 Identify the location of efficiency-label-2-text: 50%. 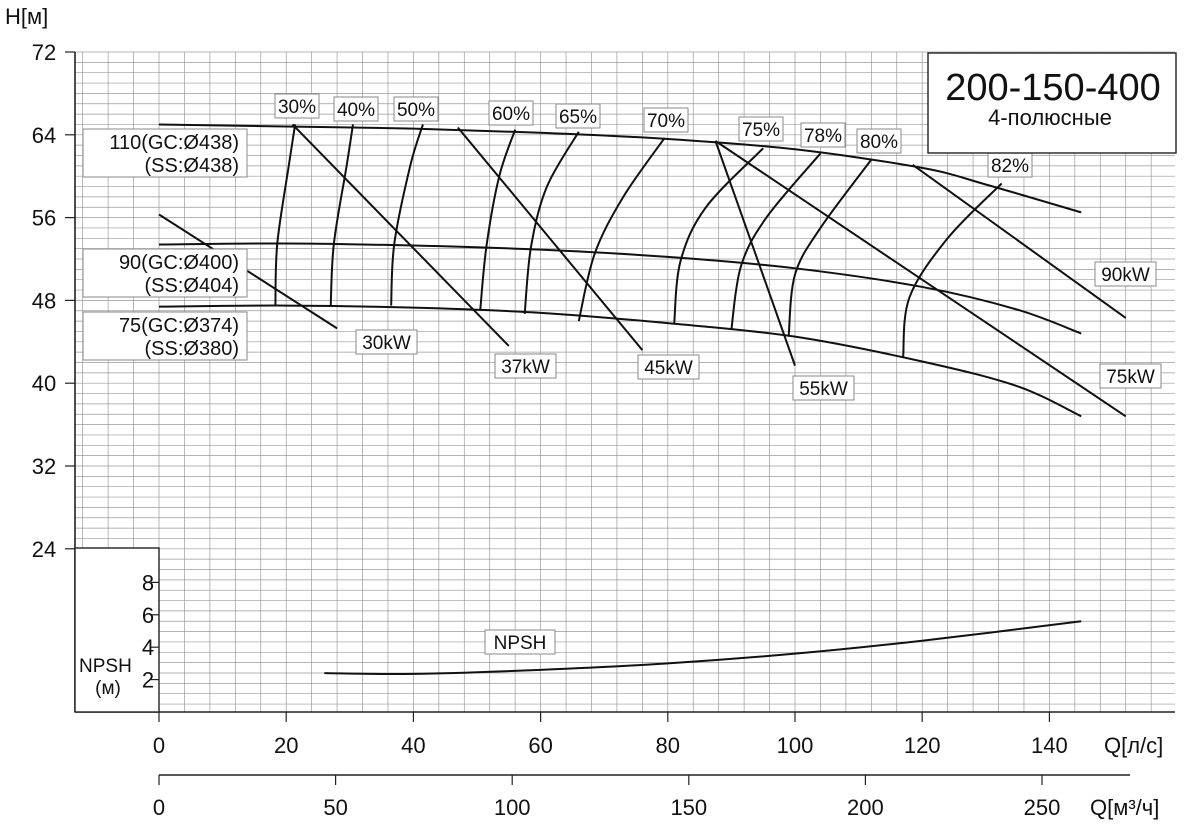
(416, 110).